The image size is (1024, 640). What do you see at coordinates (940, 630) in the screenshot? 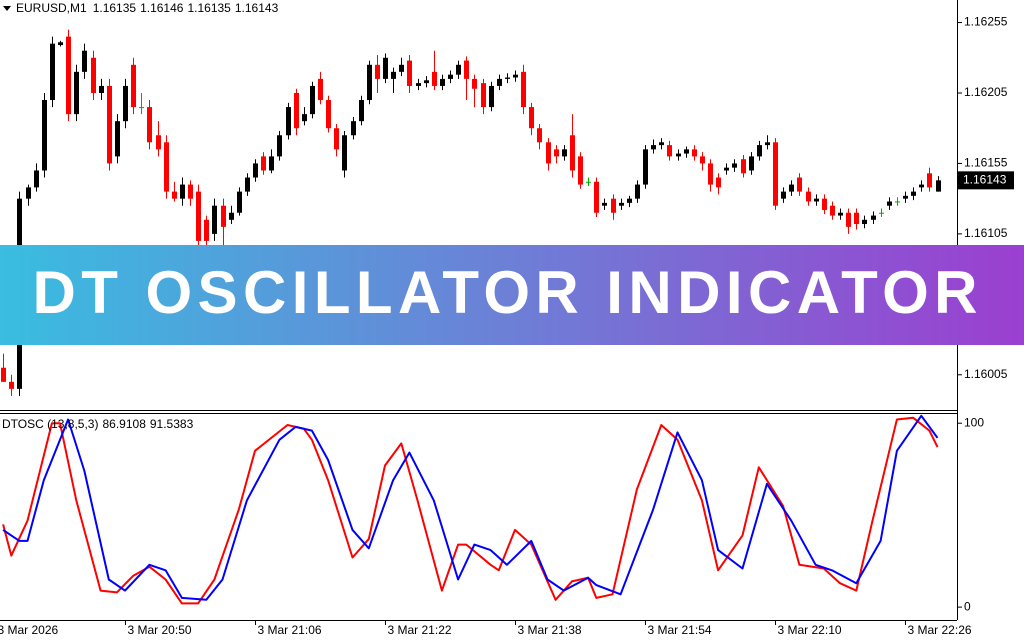
I see `x-tick-label: 3 Mar 22:26` at bounding box center [940, 630].